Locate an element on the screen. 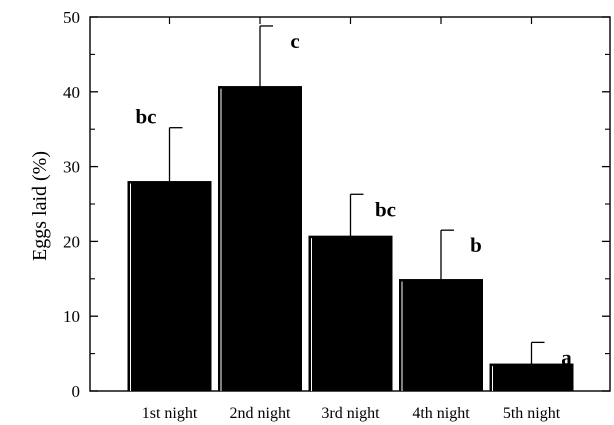 The height and width of the screenshot is (425, 614). x-category-label: 3rd night is located at coordinates (350, 413).